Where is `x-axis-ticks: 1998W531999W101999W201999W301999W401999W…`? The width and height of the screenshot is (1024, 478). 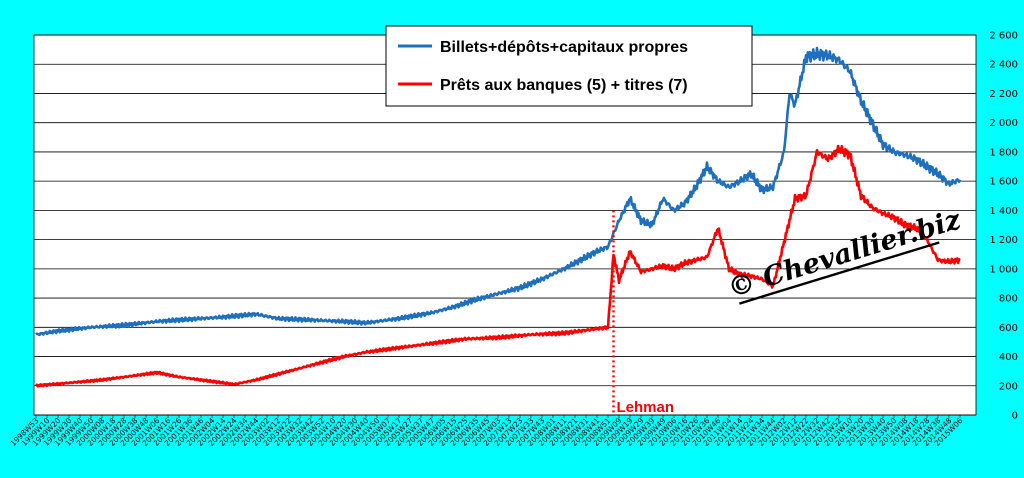
x-axis-ticks: 1998W531999W101999W201999W301999W401999W… is located at coordinates (487, 431).